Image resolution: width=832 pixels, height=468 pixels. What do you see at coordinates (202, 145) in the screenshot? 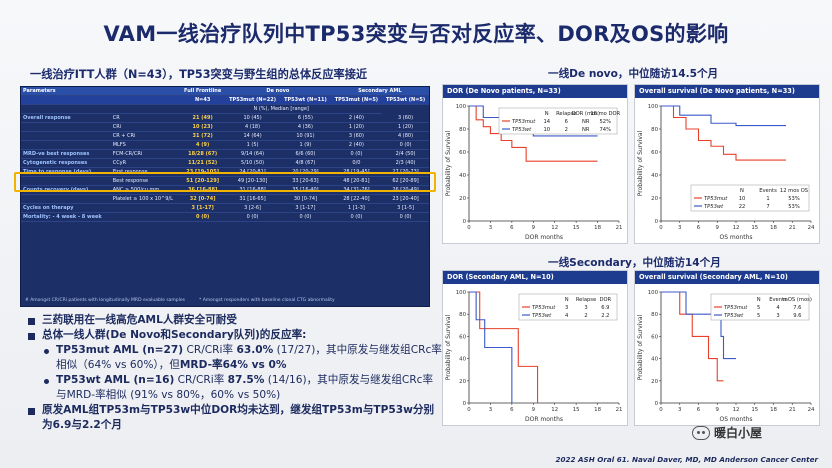
I see `table-cell: 4 (9)` at bounding box center [202, 145].